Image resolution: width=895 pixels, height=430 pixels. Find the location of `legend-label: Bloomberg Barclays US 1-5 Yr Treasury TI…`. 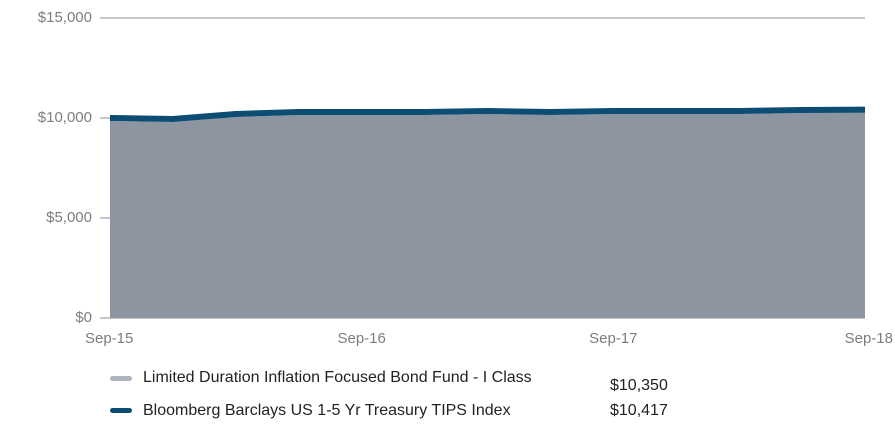

legend-label: Bloomberg Barclays US 1-5 Yr Treasury TI… is located at coordinates (327, 410).